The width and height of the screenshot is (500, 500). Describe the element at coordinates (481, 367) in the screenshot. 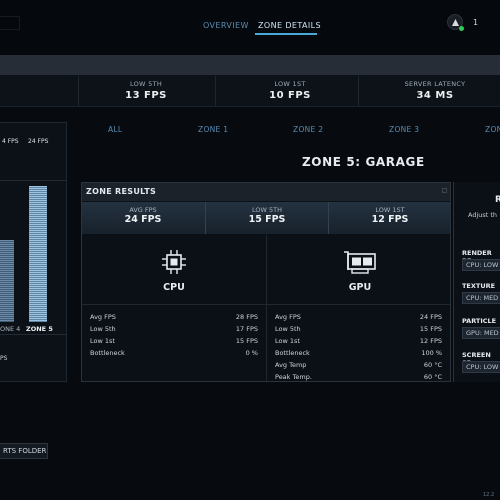

I see `setting-screen-select: CPU: LOW` at that location.